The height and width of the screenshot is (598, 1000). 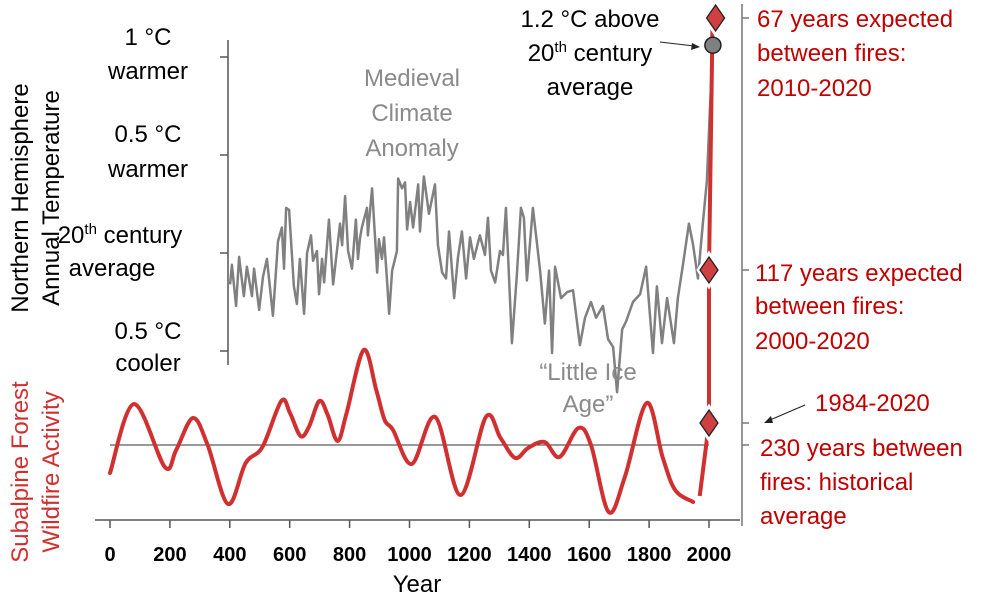 I want to click on x-tick-label: 800, so click(x=349, y=555).